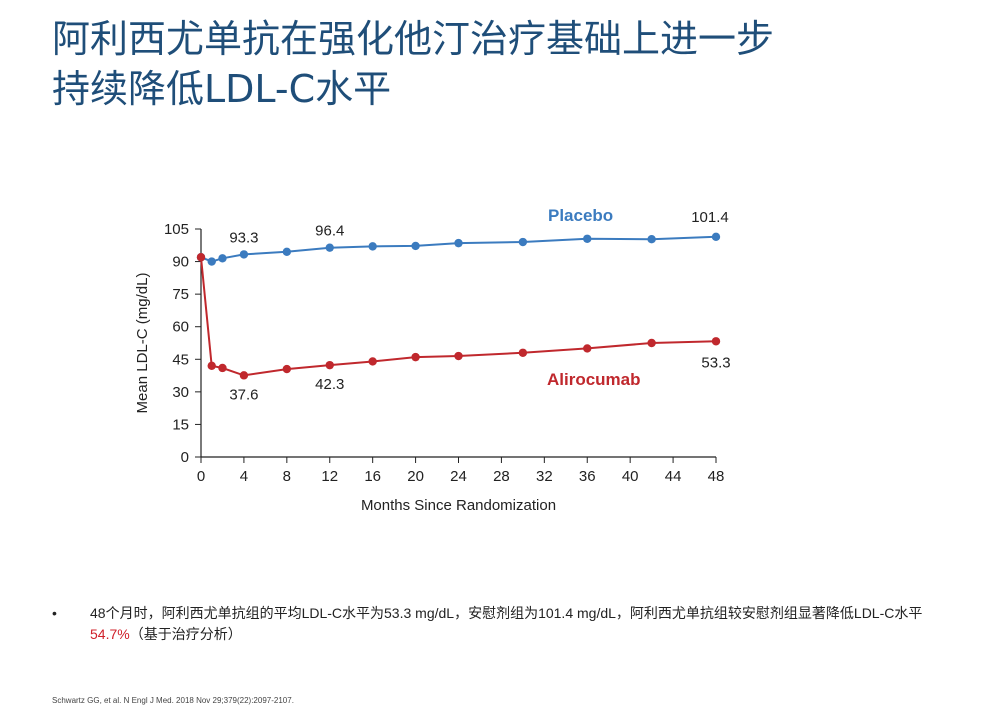 The image size is (993, 720). What do you see at coordinates (458, 505) in the screenshot?
I see `x-axis-label: Months Since Randomization` at bounding box center [458, 505].